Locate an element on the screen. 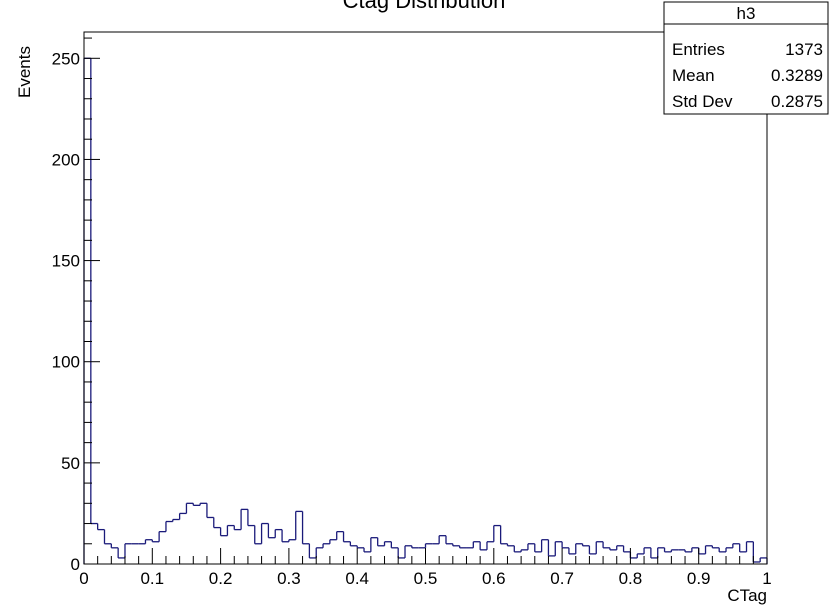 The height and width of the screenshot is (609, 831). x-tick-label: 0.7 is located at coordinates (562, 578).